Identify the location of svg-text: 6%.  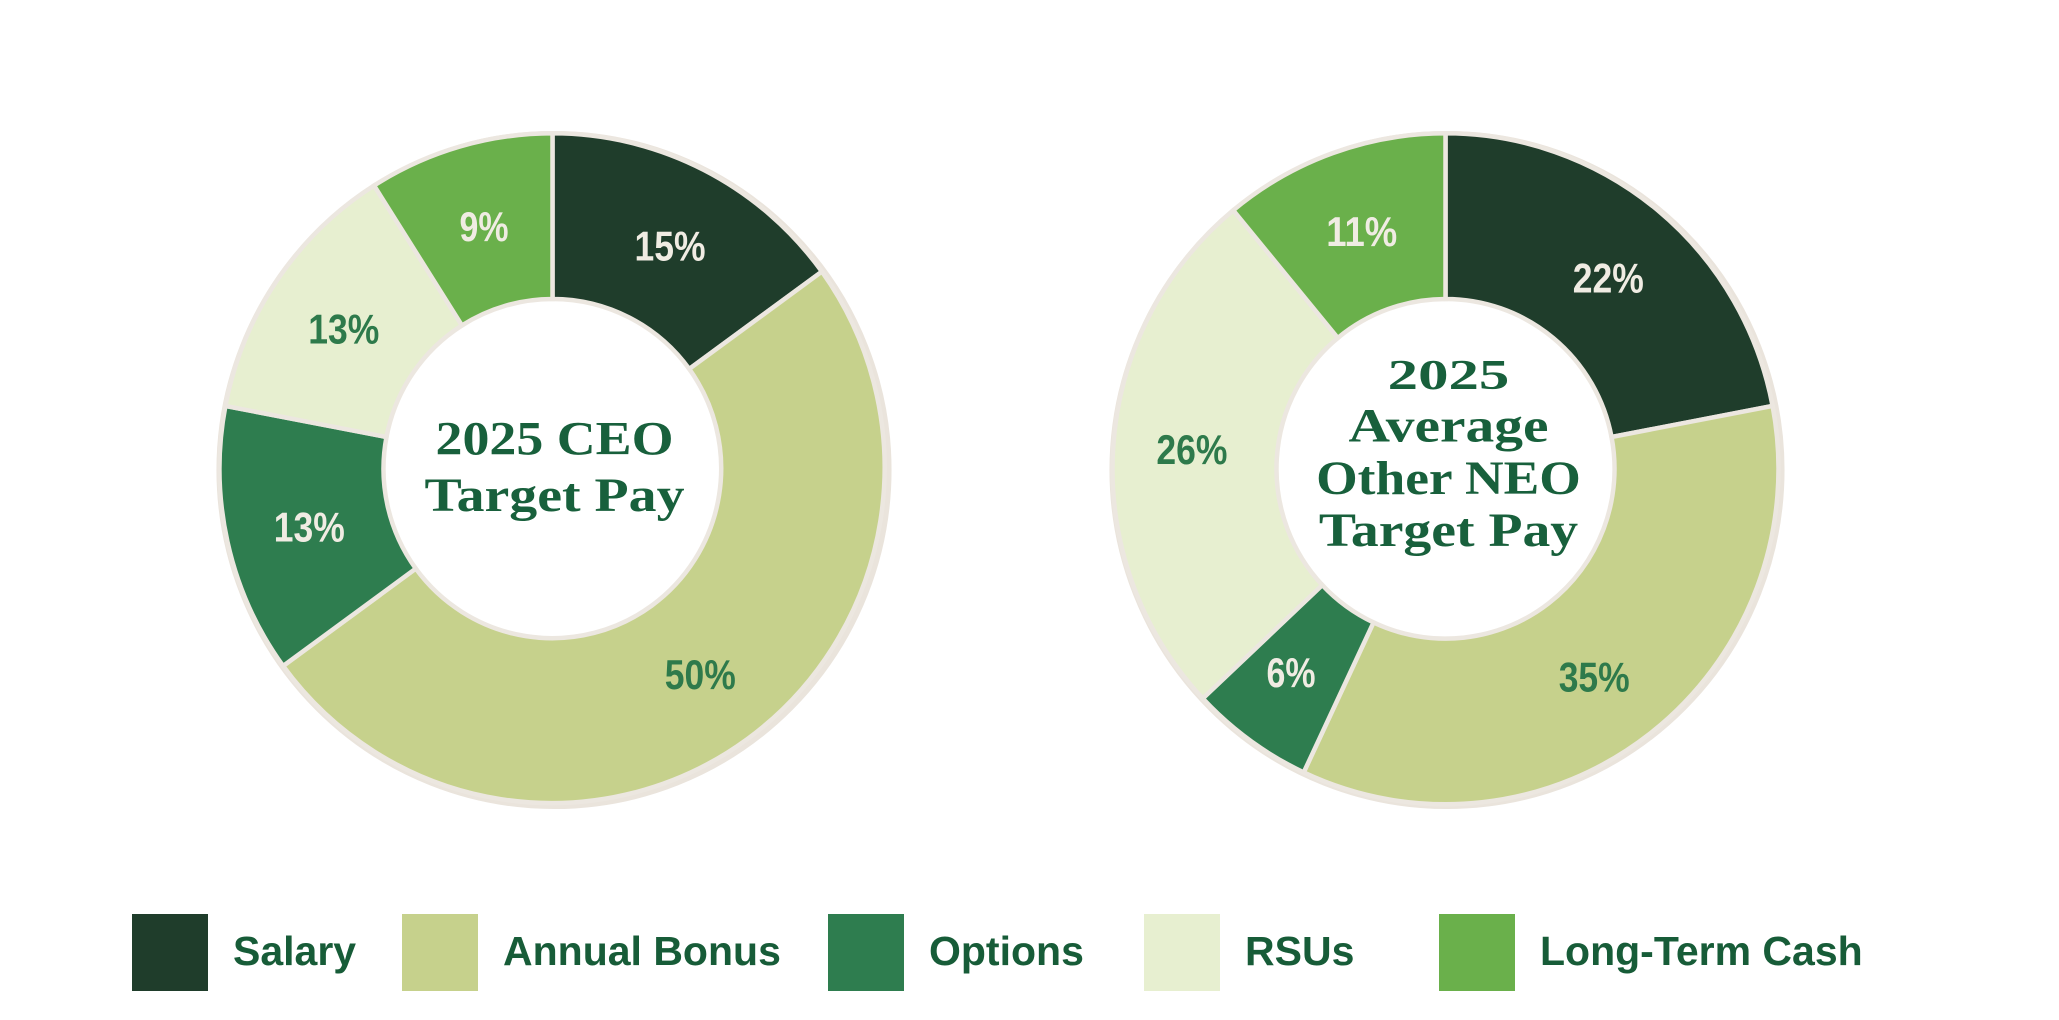
(1291, 672).